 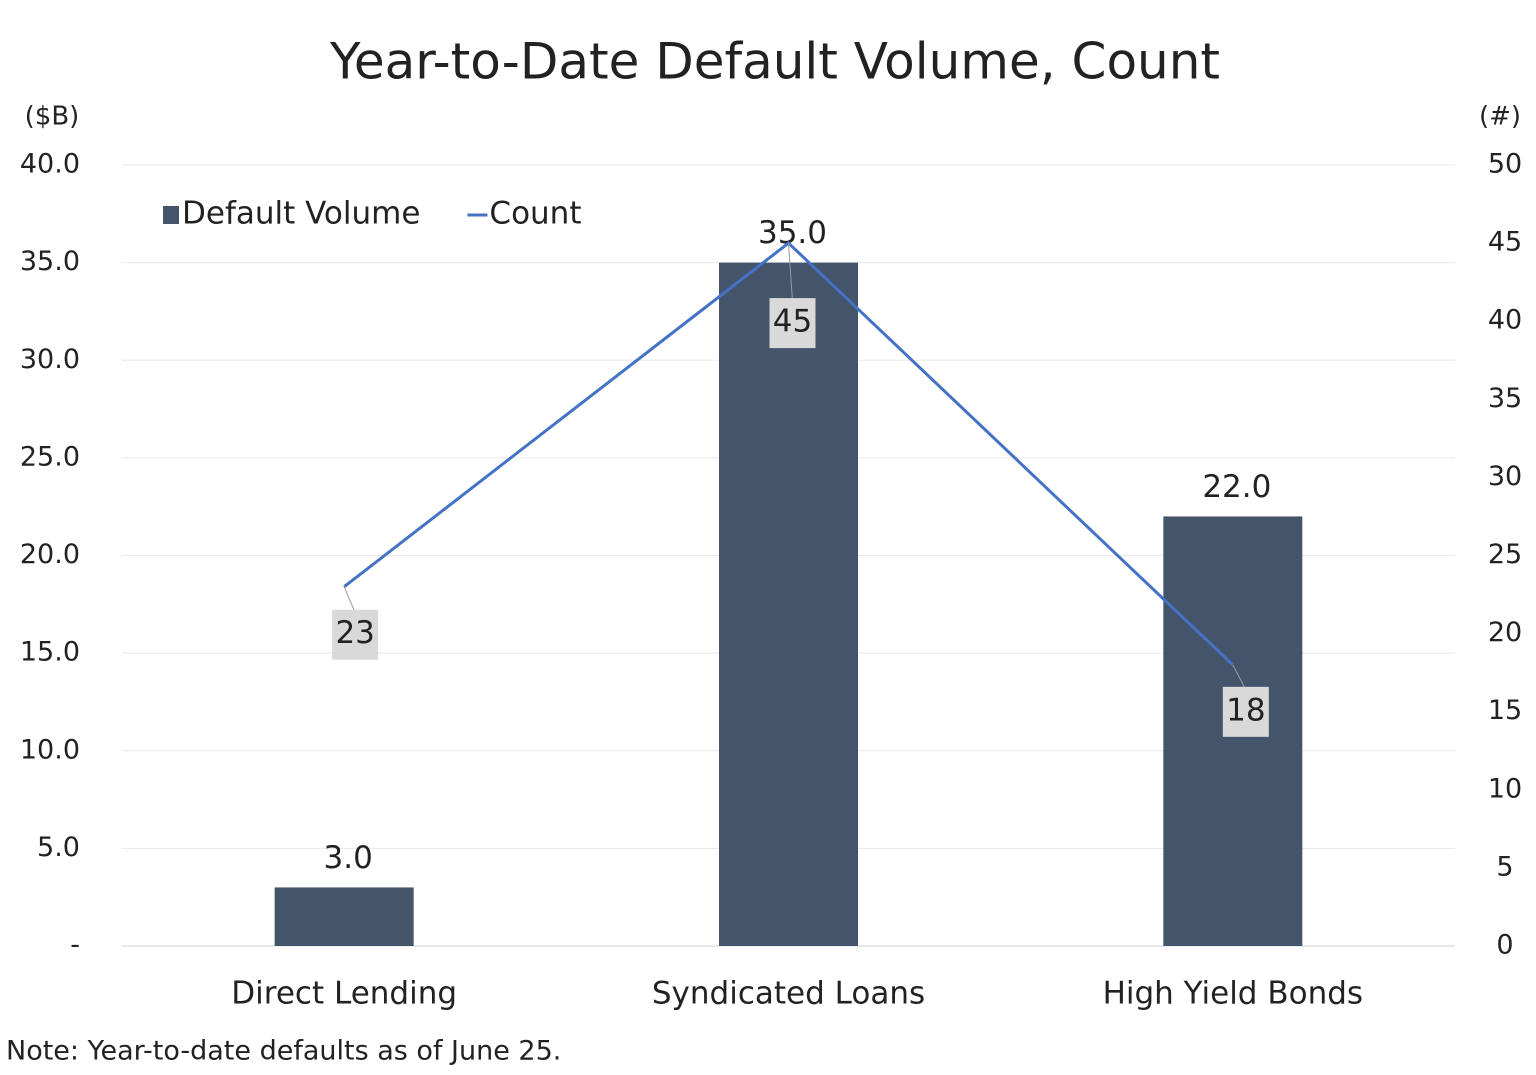 What do you see at coordinates (1505, 554) in the screenshot?
I see `y2-tick-label: 25` at bounding box center [1505, 554].